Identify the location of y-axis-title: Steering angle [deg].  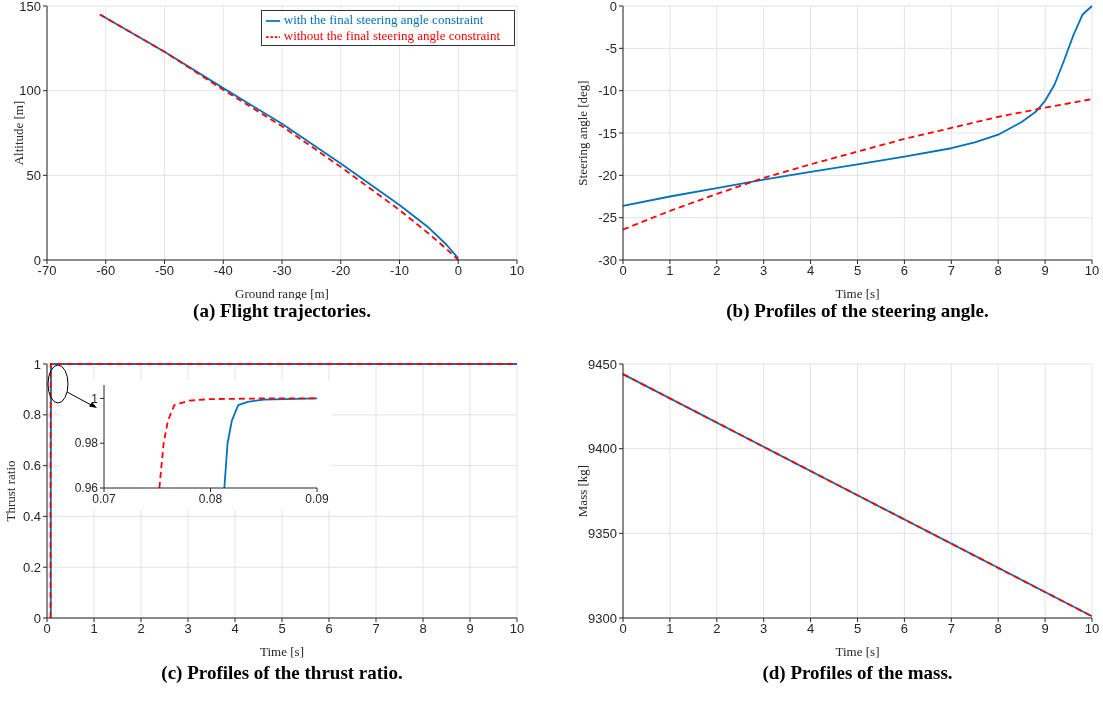
(582, 133).